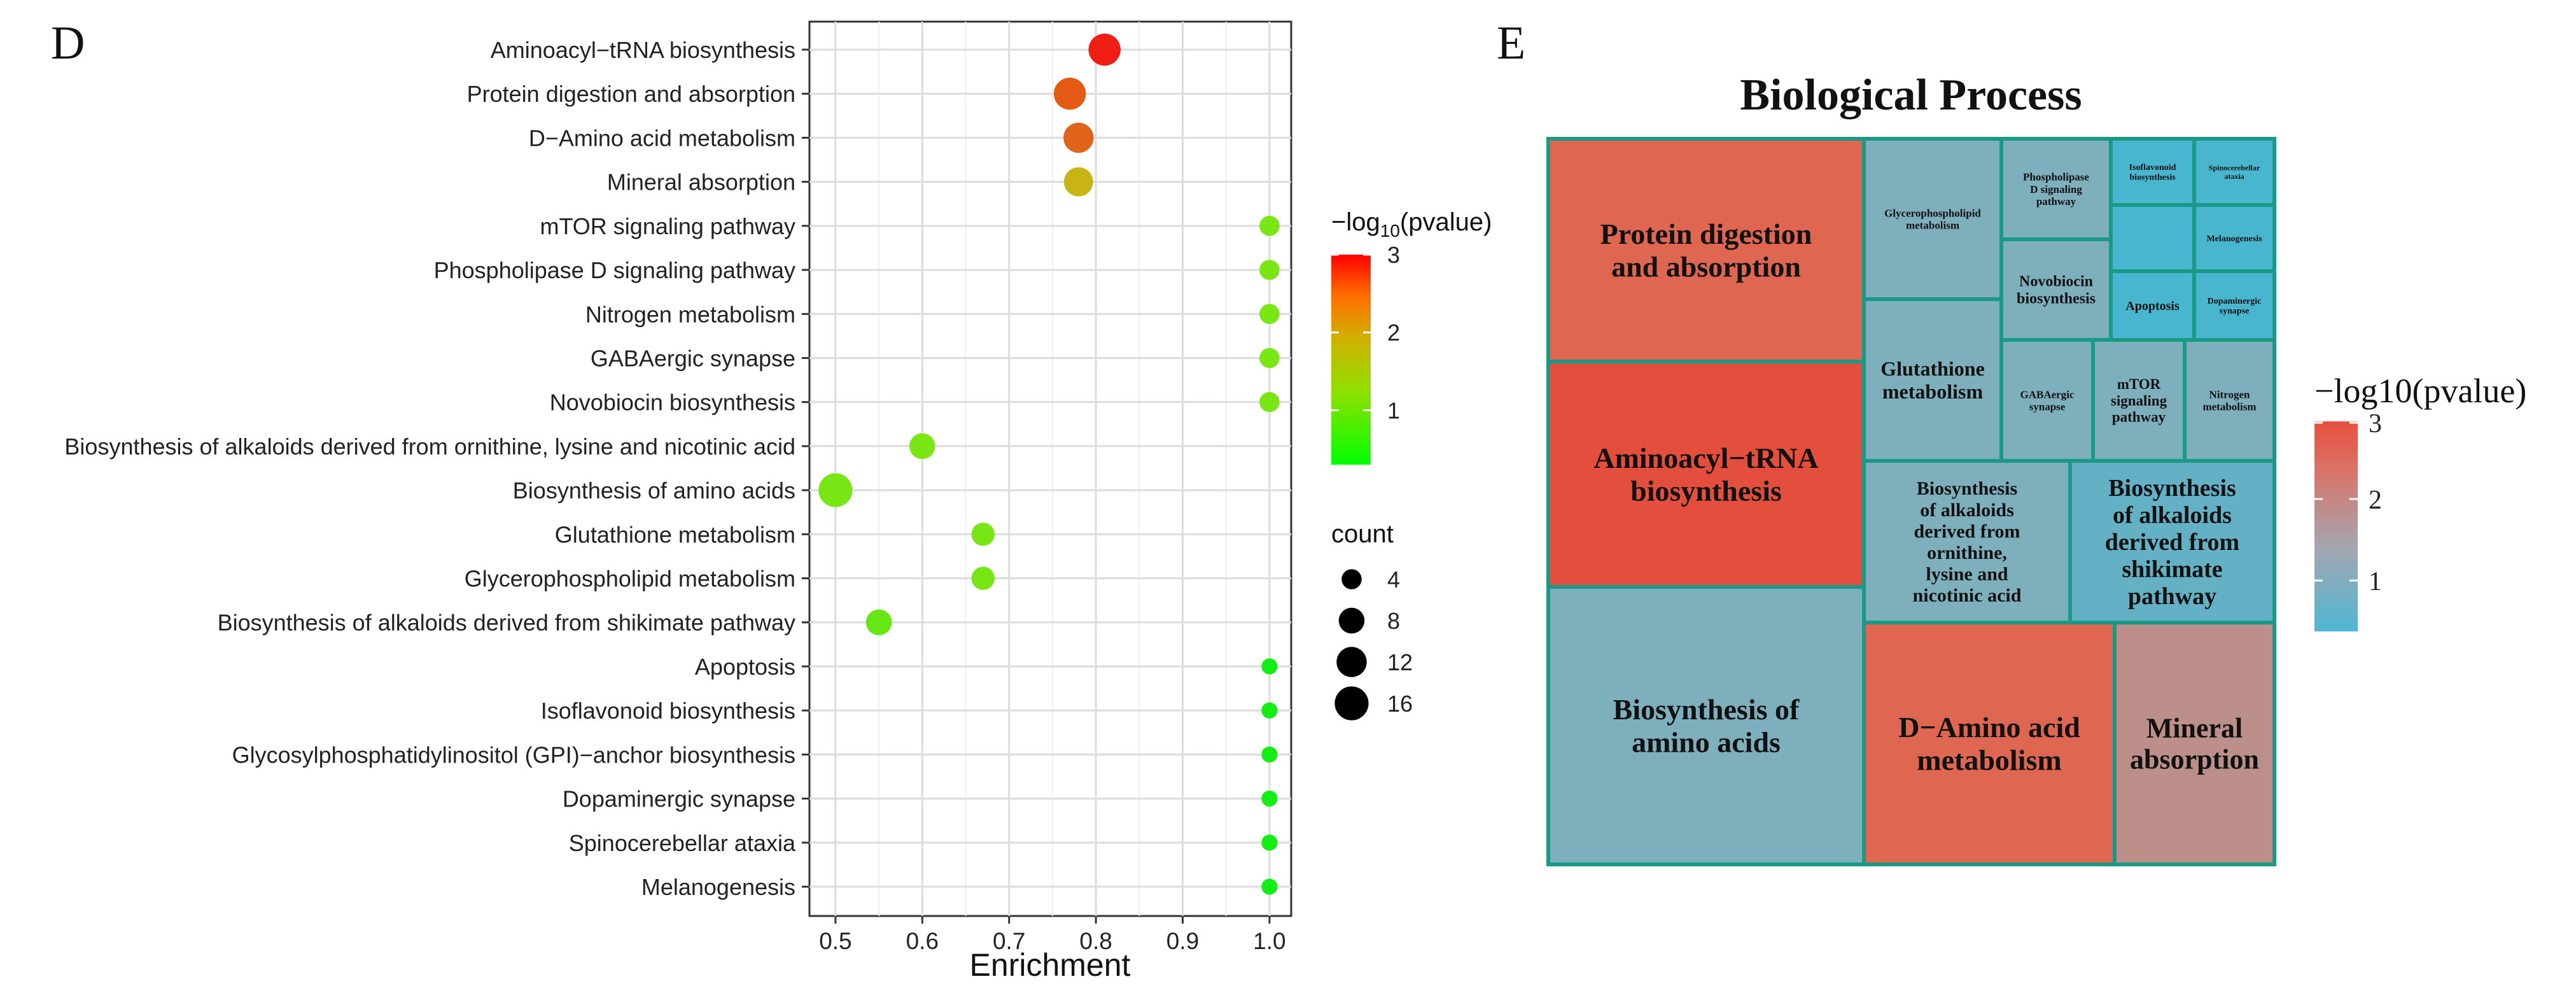 Image resolution: width=2576 pixels, height=1007 pixels. Describe the element at coordinates (693, 358) in the screenshot. I see `y-tick-label-gabaergic-synapse: GABAergic synapse` at that location.